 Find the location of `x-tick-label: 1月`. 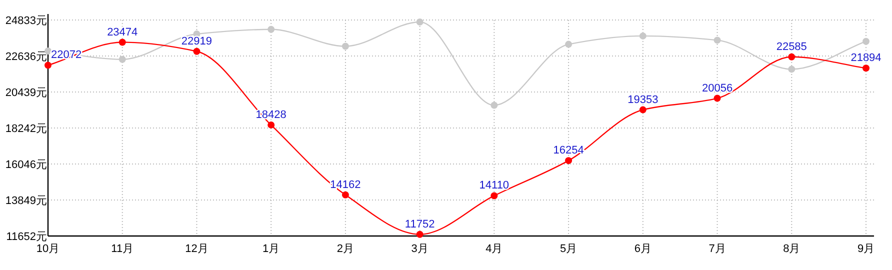

x-tick-label: 1月 is located at coordinates (271, 249).